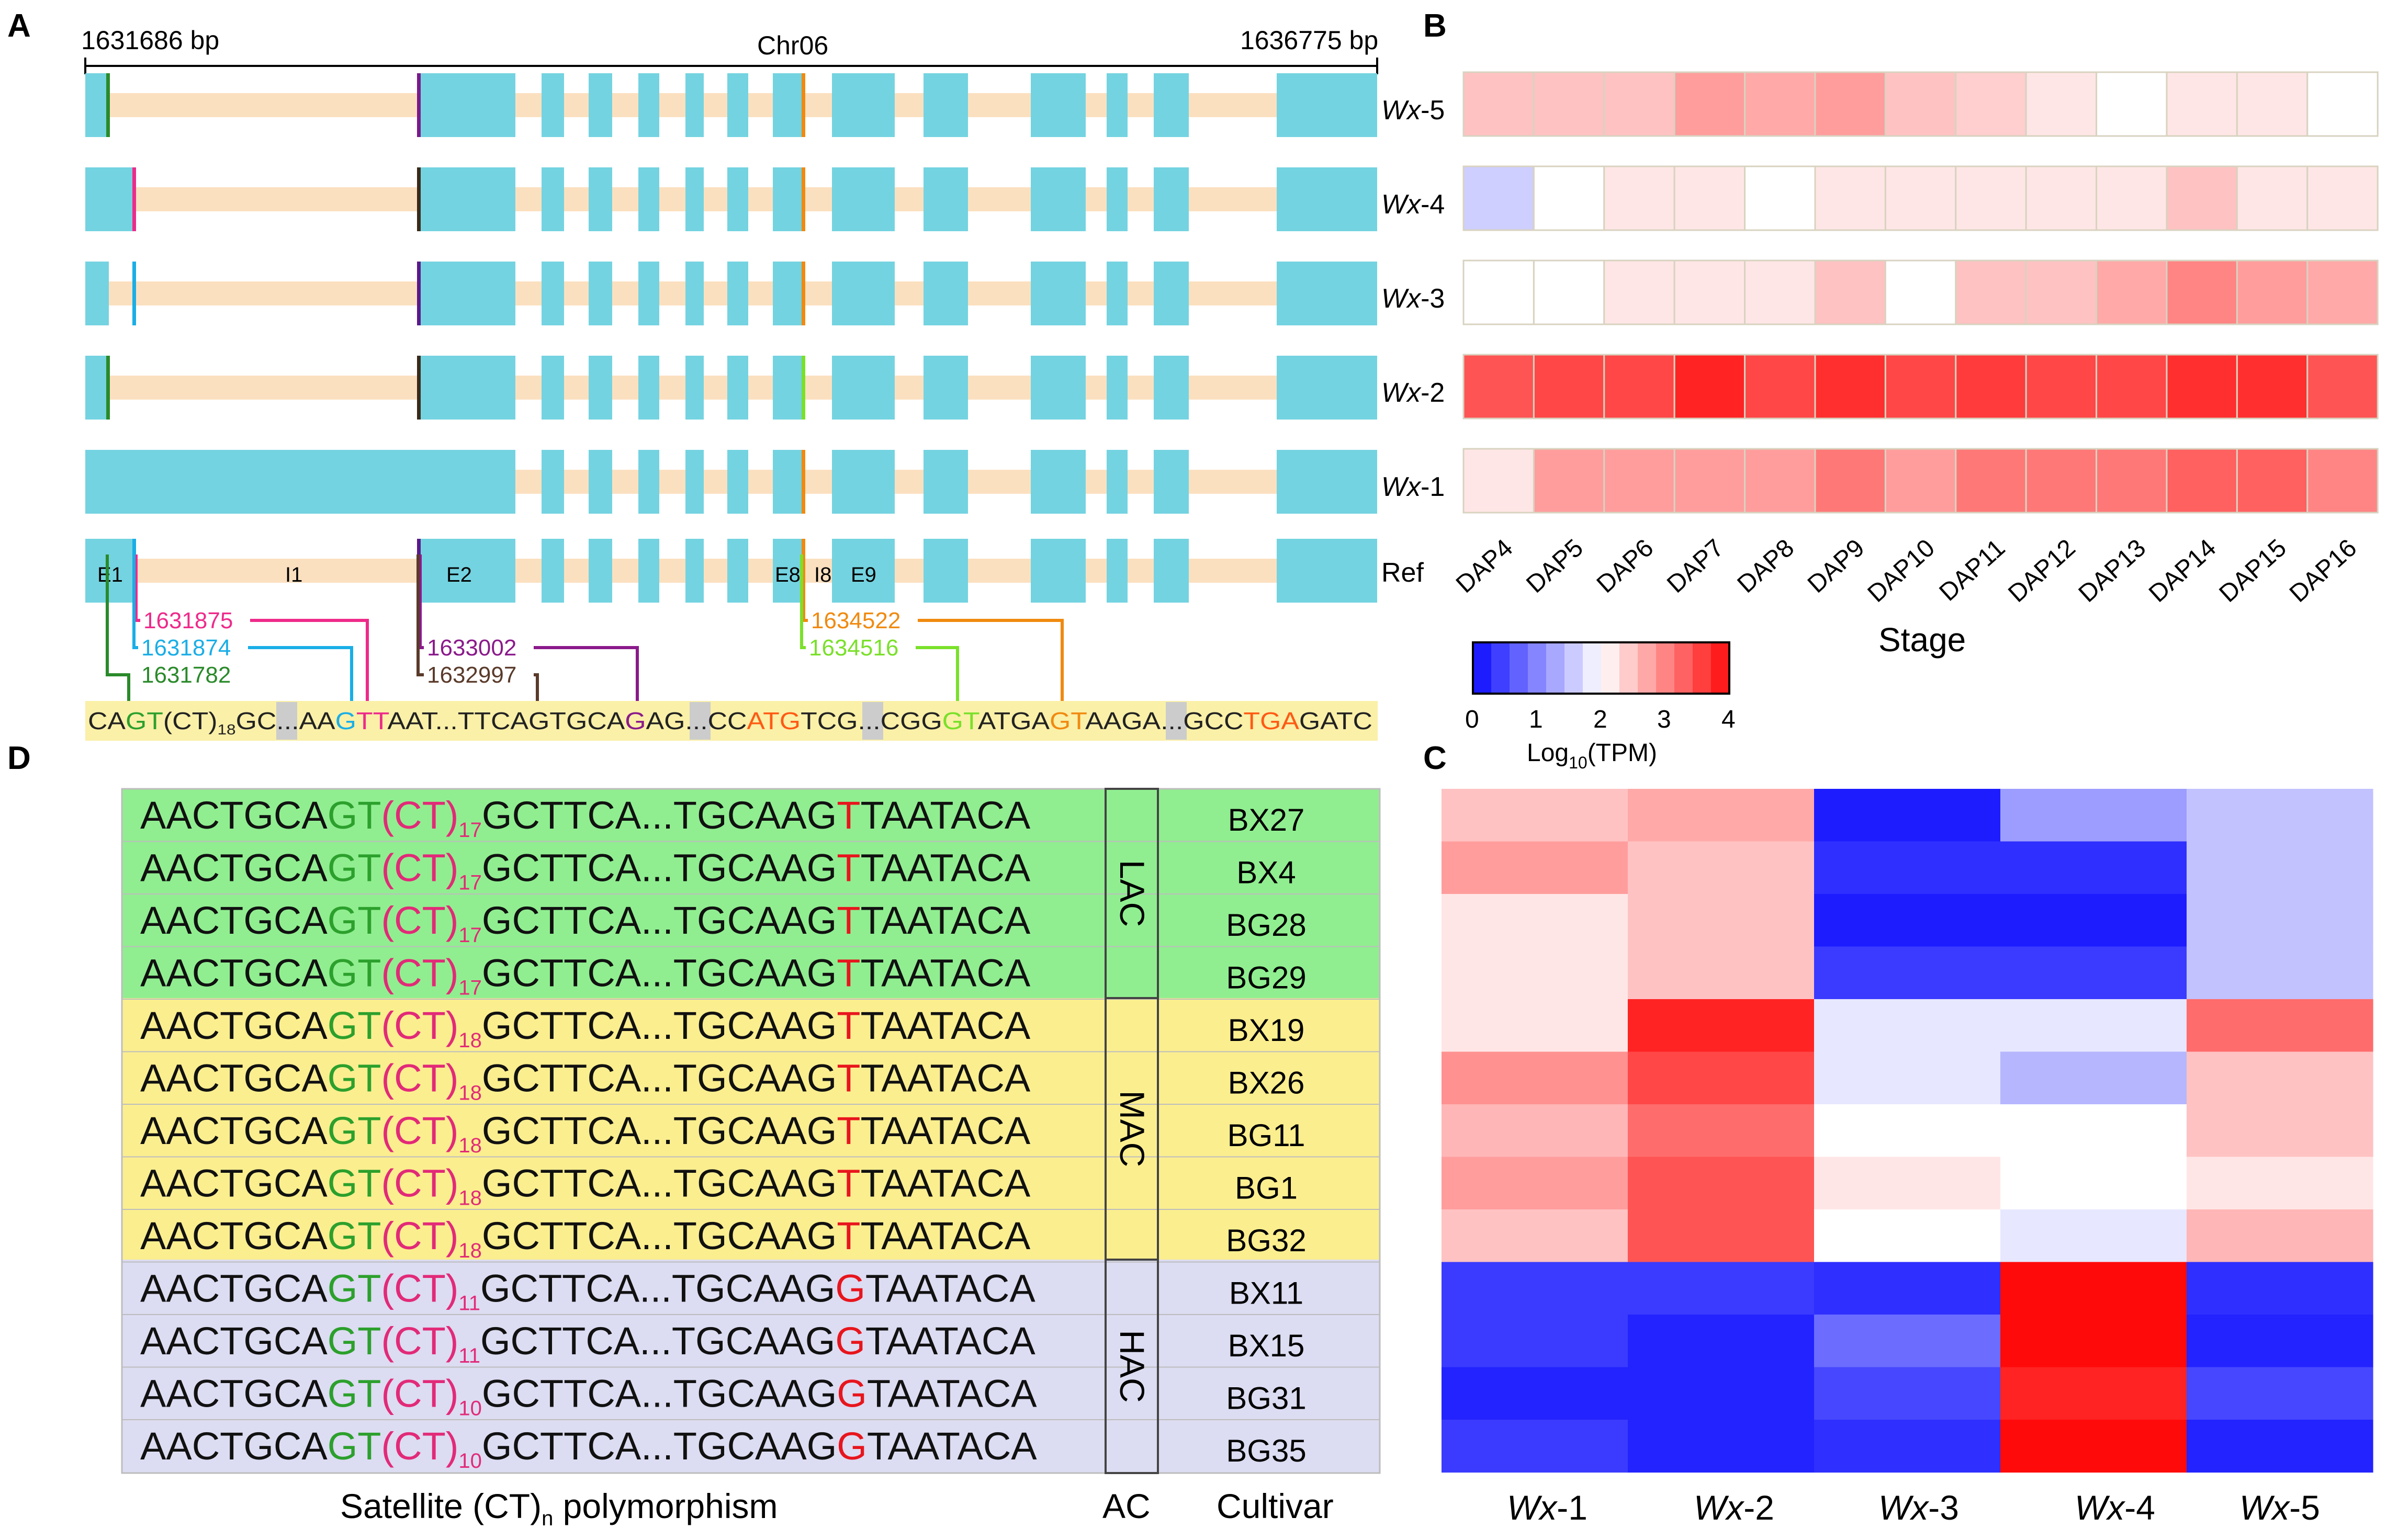 Image resolution: width=2387 pixels, height=1540 pixels. I want to click on feature-label-e2: E2, so click(459, 574).